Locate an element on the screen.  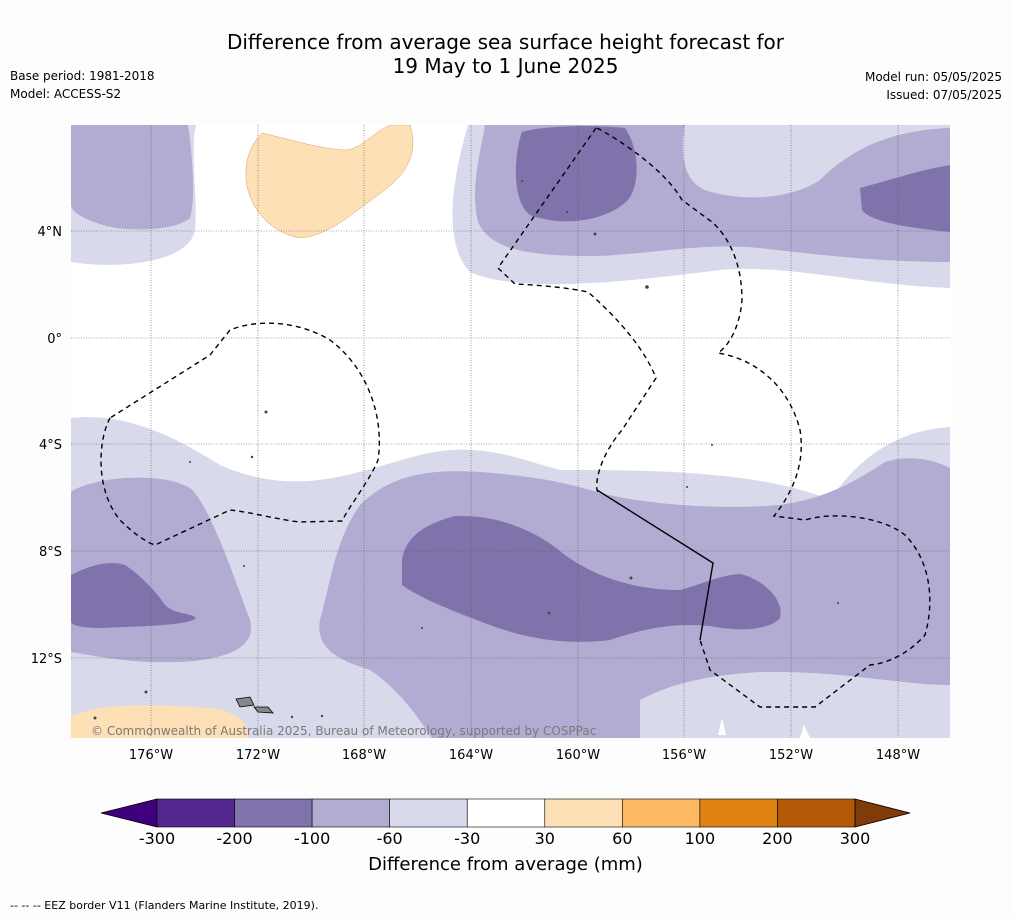
lon-label: 160°W is located at coordinates (578, 755).